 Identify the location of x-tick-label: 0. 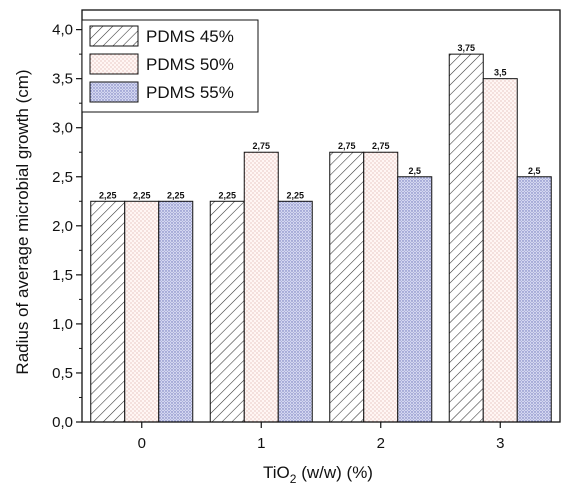
(142, 443).